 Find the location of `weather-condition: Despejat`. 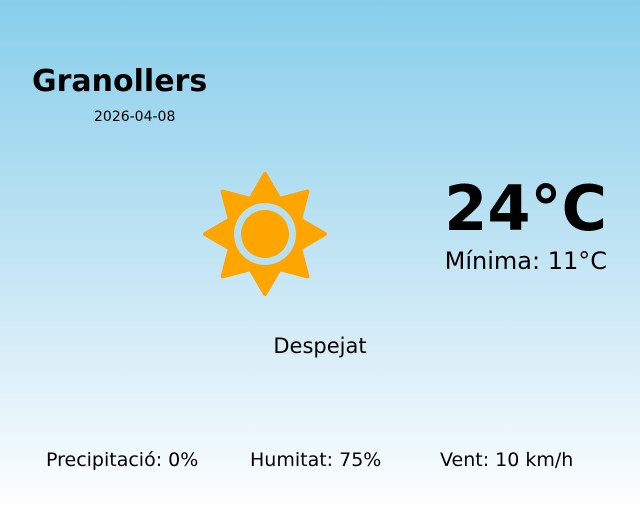

weather-condition: Despejat is located at coordinates (320, 346).